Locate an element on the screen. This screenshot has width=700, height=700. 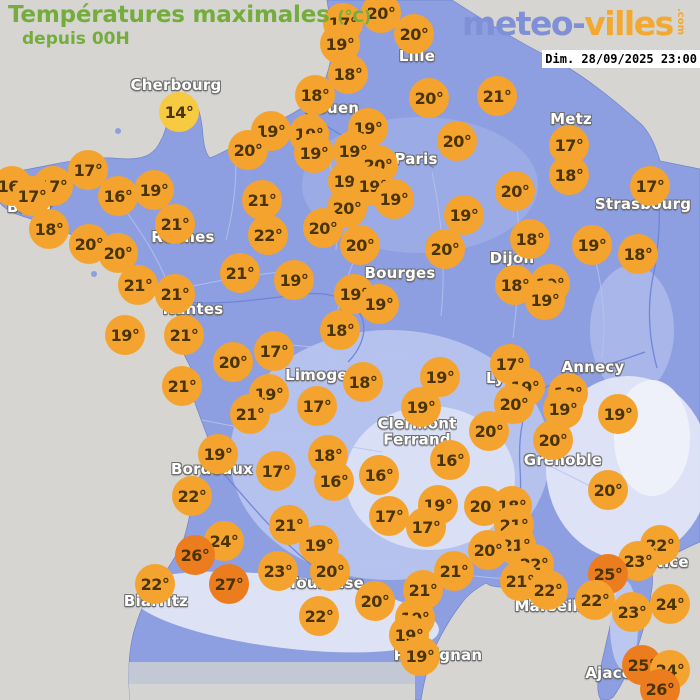
title-unit: (°C) is located at coordinates (354, 16).